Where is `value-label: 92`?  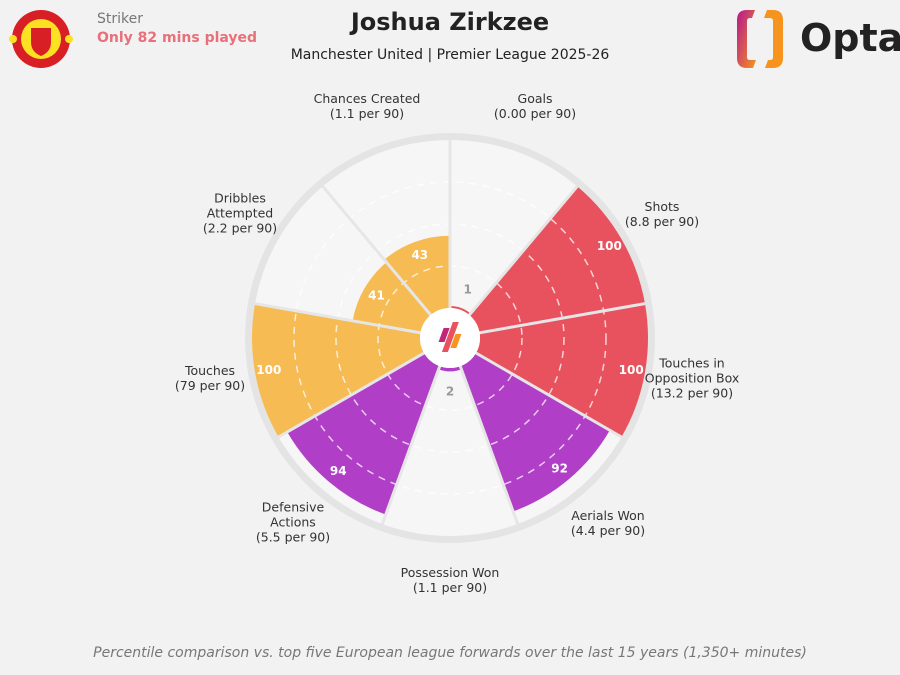 value-label: 92 is located at coordinates (559, 469).